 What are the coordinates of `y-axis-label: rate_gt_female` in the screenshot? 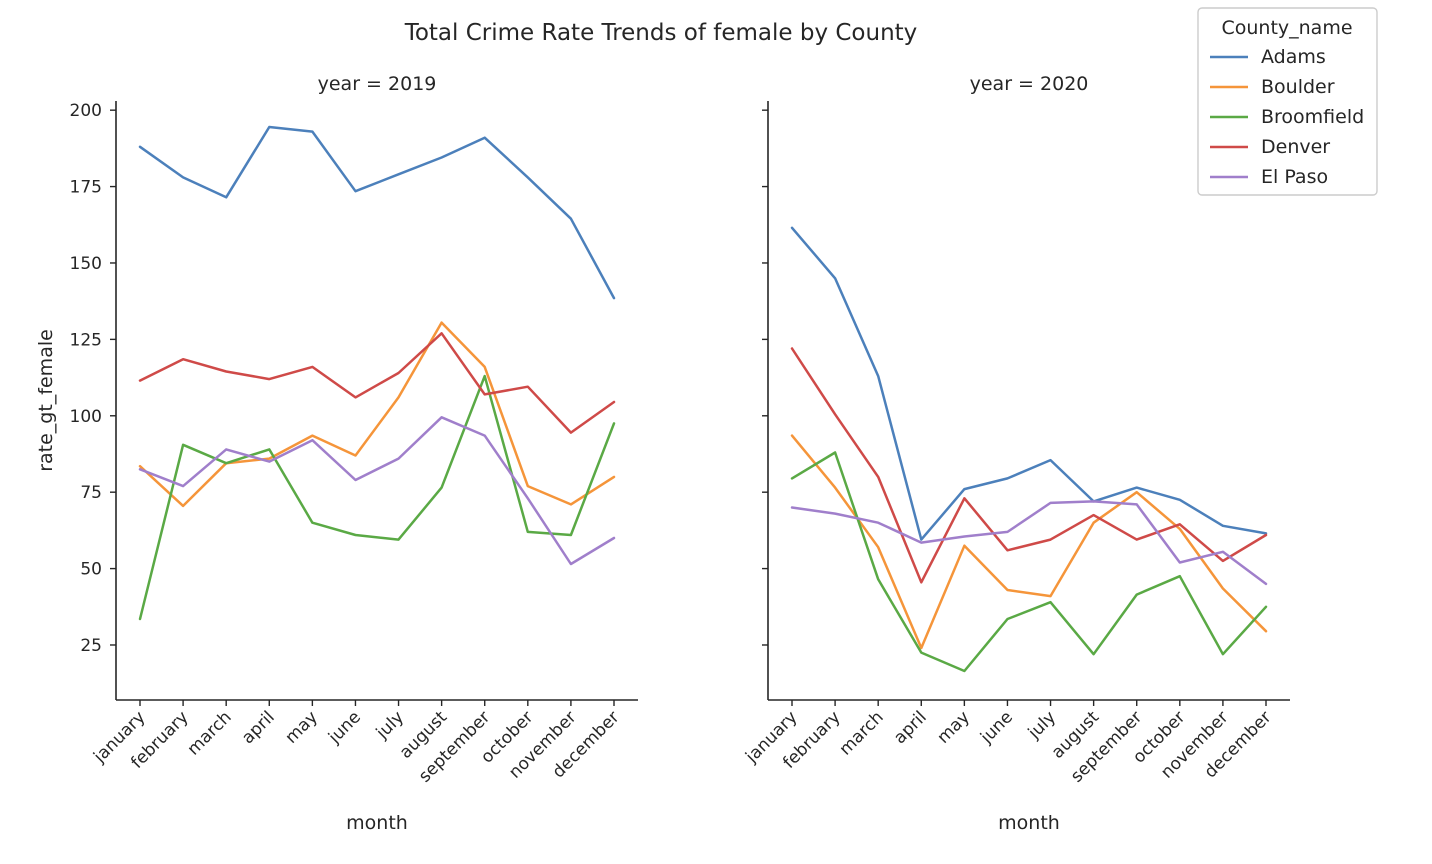 It's located at (46, 400).